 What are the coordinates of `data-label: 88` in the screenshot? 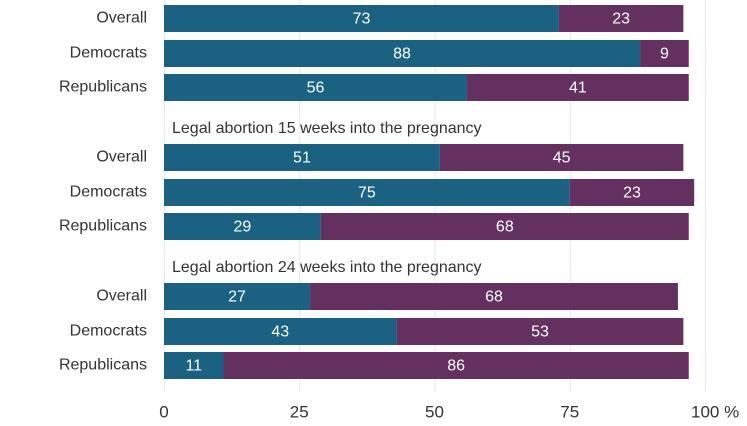 It's located at (402, 54).